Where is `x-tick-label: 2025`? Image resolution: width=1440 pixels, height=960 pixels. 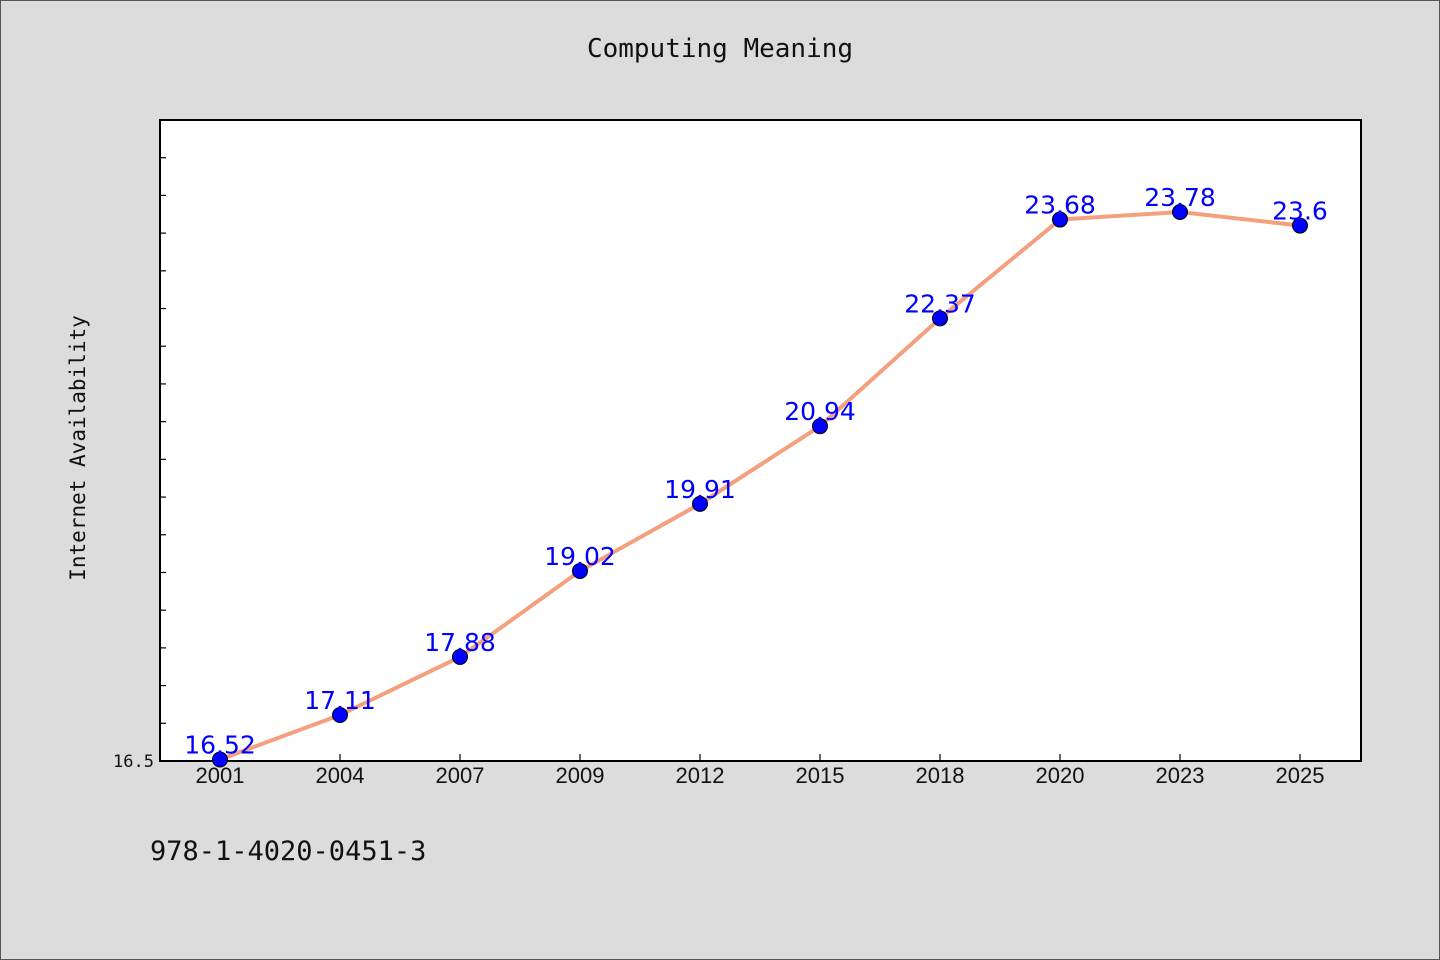 x-tick-label: 2025 is located at coordinates (1300, 775).